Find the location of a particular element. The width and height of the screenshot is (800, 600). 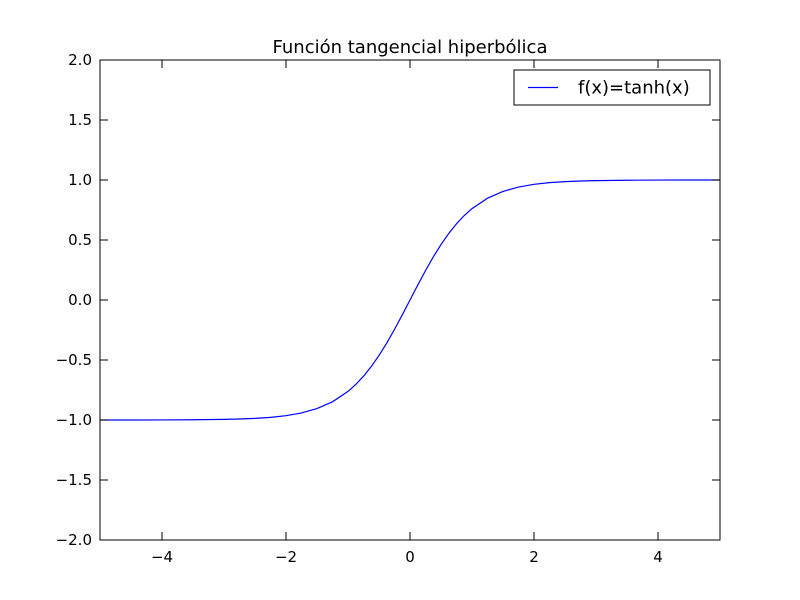

y-tick-label: −0.5 is located at coordinates (74, 360).